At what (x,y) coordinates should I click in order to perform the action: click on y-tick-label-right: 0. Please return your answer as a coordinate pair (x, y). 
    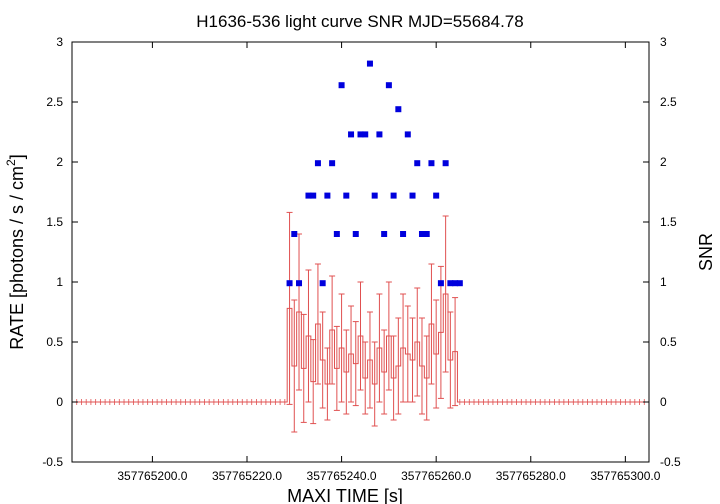
    Looking at the image, I should click on (663, 402).